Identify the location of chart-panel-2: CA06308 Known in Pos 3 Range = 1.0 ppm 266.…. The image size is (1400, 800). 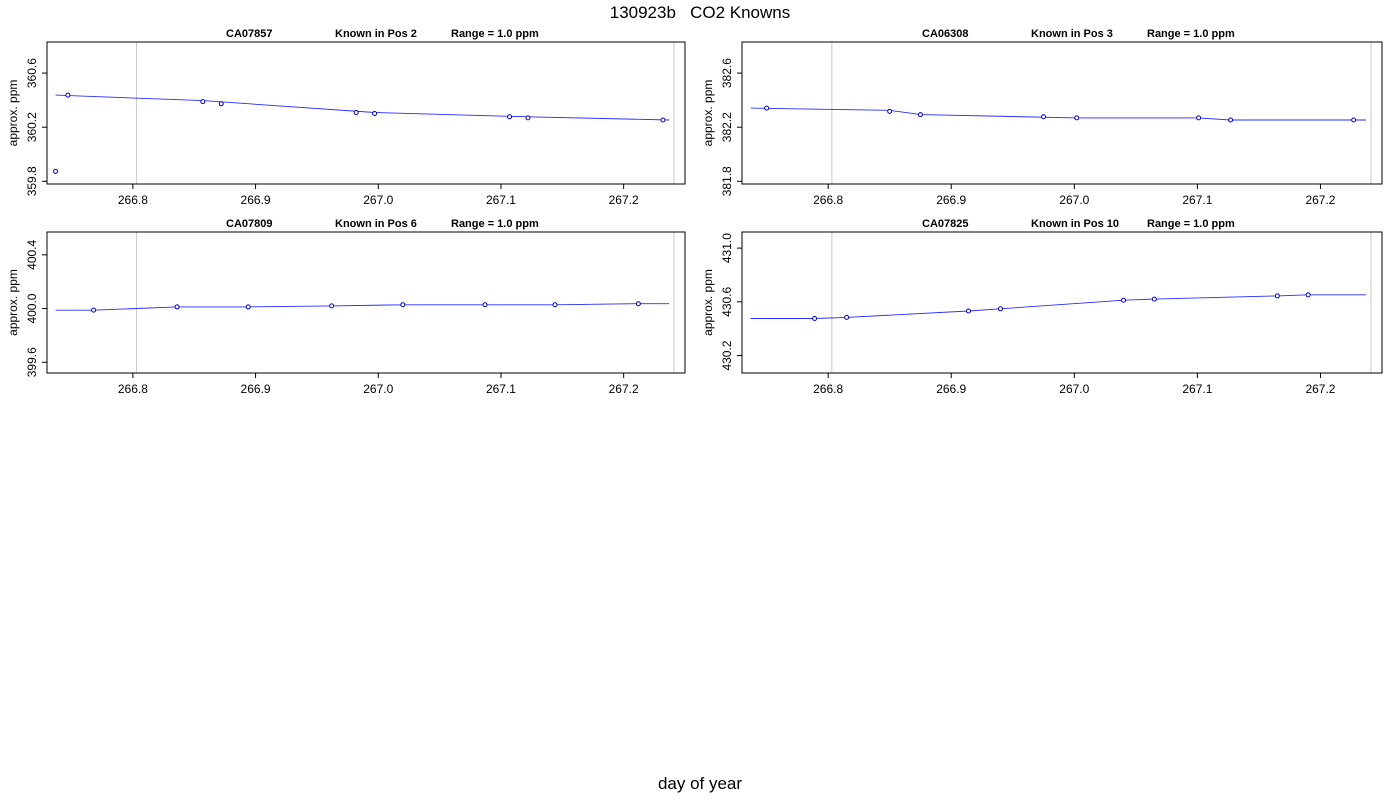
(1042, 117).